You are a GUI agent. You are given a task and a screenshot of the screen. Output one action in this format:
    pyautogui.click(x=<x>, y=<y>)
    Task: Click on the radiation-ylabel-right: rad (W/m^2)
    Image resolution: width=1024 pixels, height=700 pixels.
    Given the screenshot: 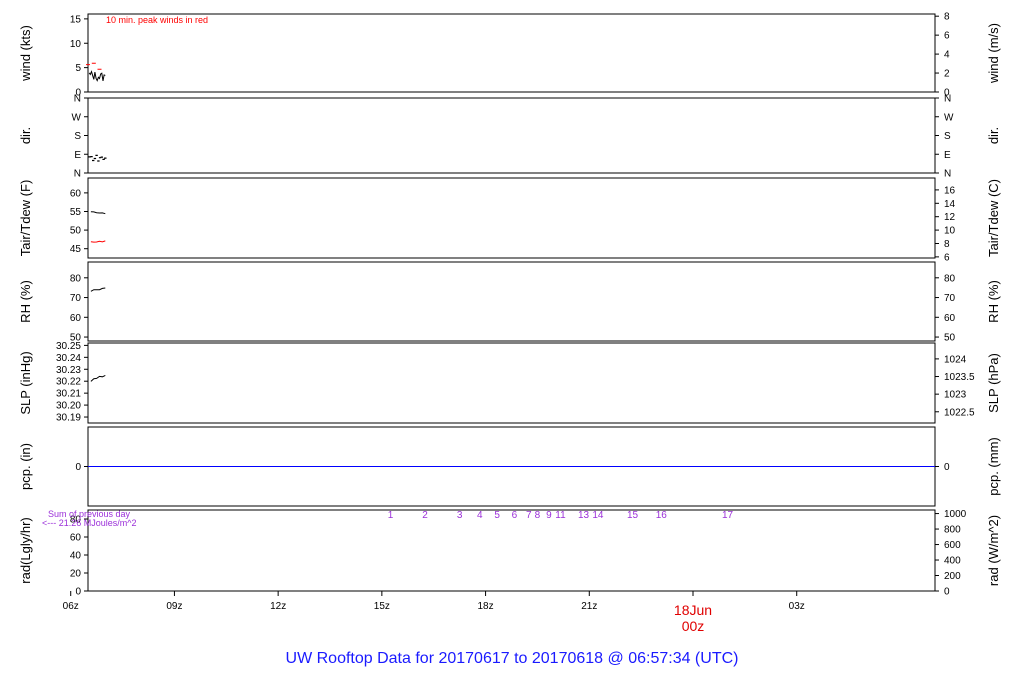 What is the action you would take?
    pyautogui.click(x=993, y=550)
    